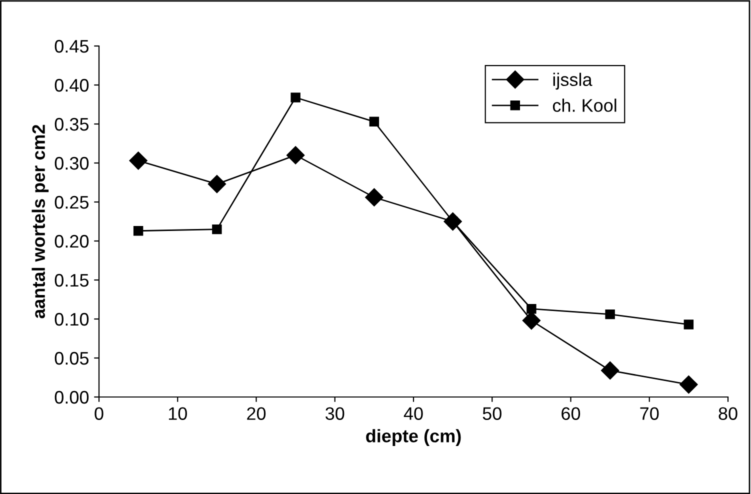 Image resolution: width=751 pixels, height=494 pixels. I want to click on y-axis-title: aantal wortels per cm2, so click(40, 221).